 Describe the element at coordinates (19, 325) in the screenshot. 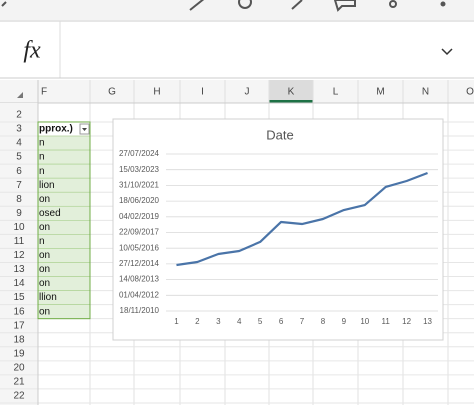

I see `row-header: 17` at that location.